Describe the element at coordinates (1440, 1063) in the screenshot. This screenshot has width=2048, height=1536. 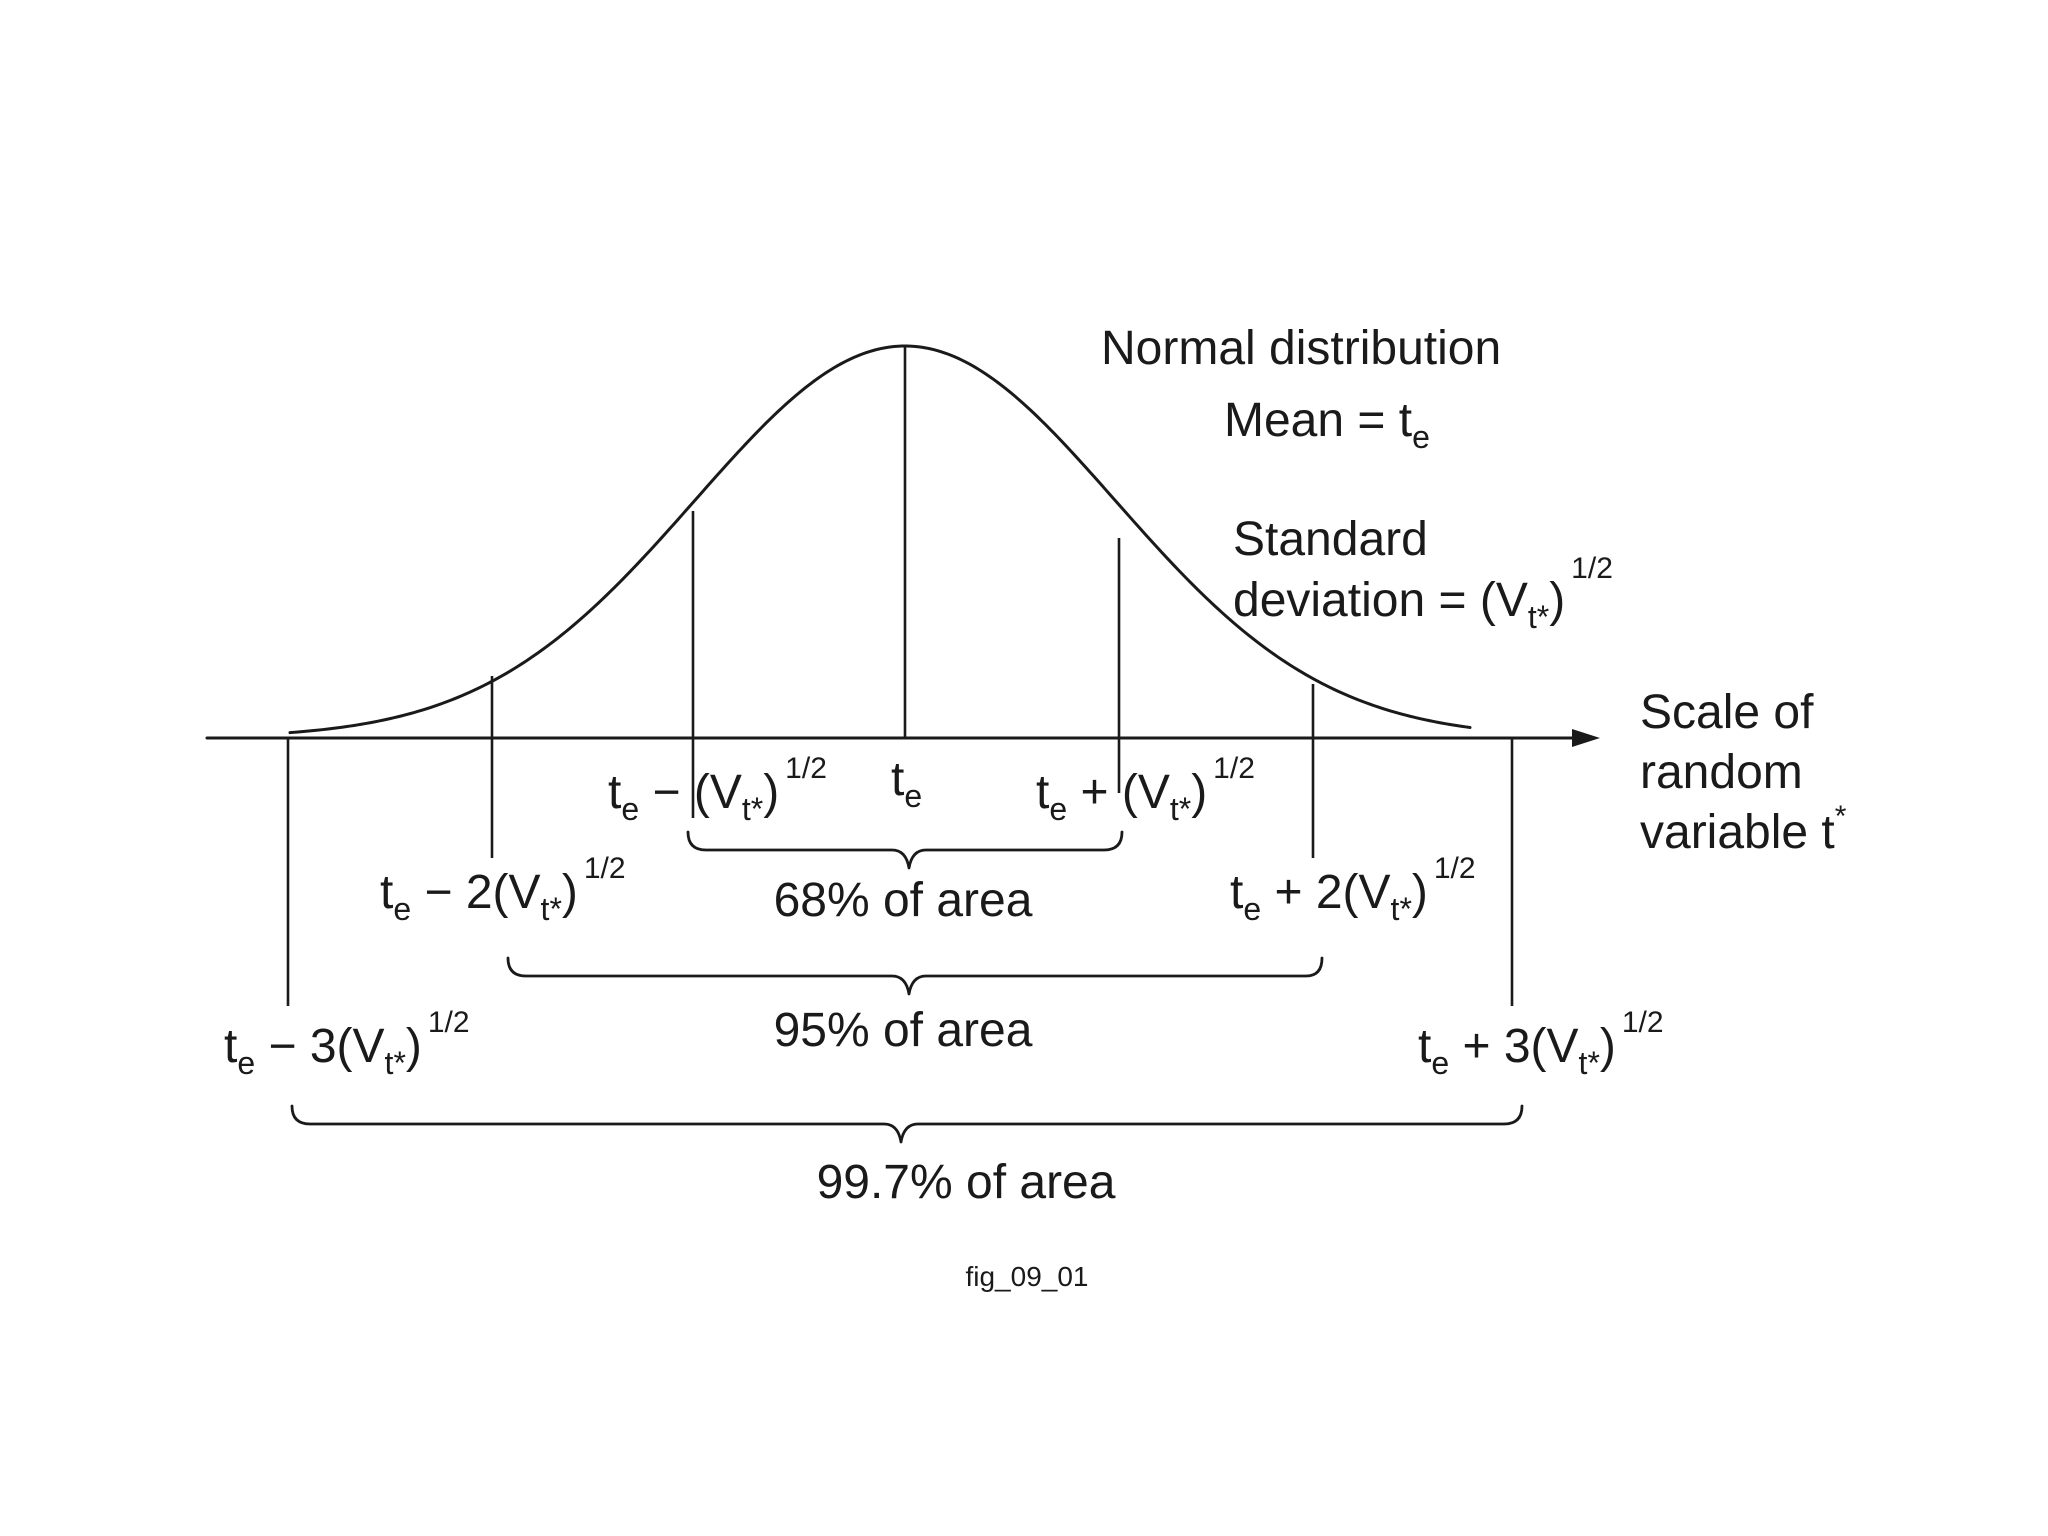
I see `plus-3sd-subscript: e` at that location.